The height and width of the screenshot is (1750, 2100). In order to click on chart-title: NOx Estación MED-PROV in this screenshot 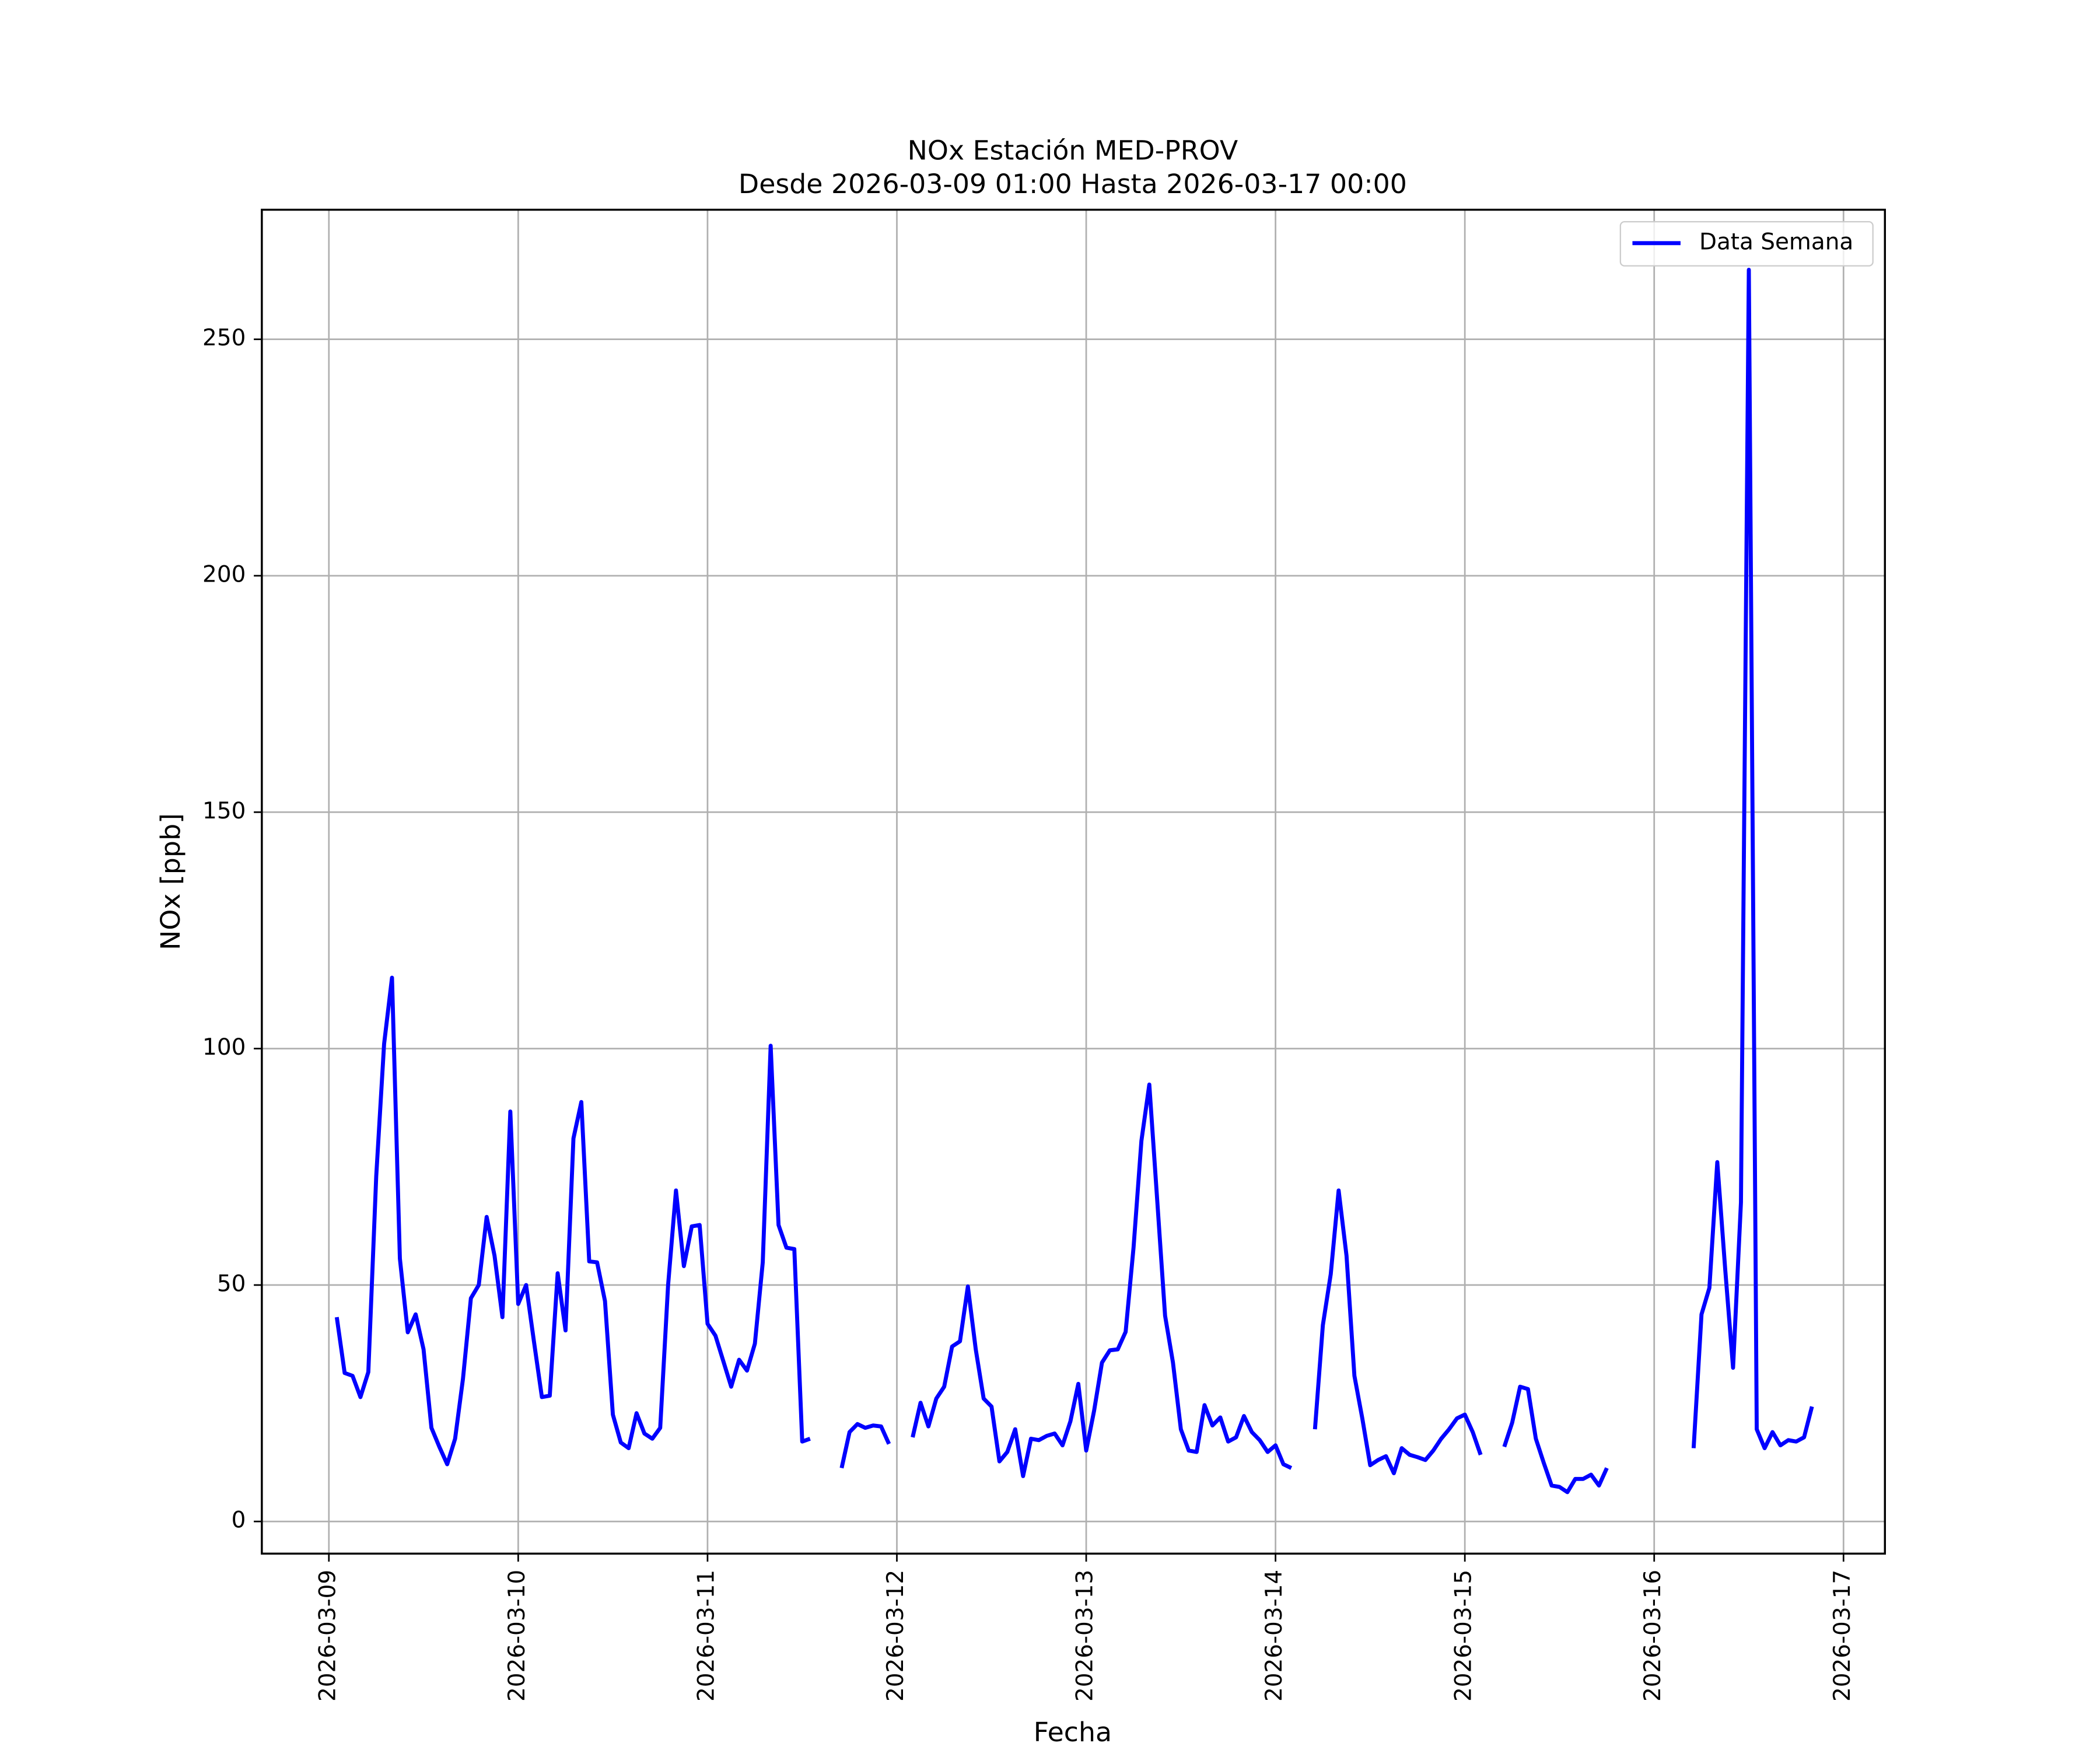, I will do `click(1073, 150)`.